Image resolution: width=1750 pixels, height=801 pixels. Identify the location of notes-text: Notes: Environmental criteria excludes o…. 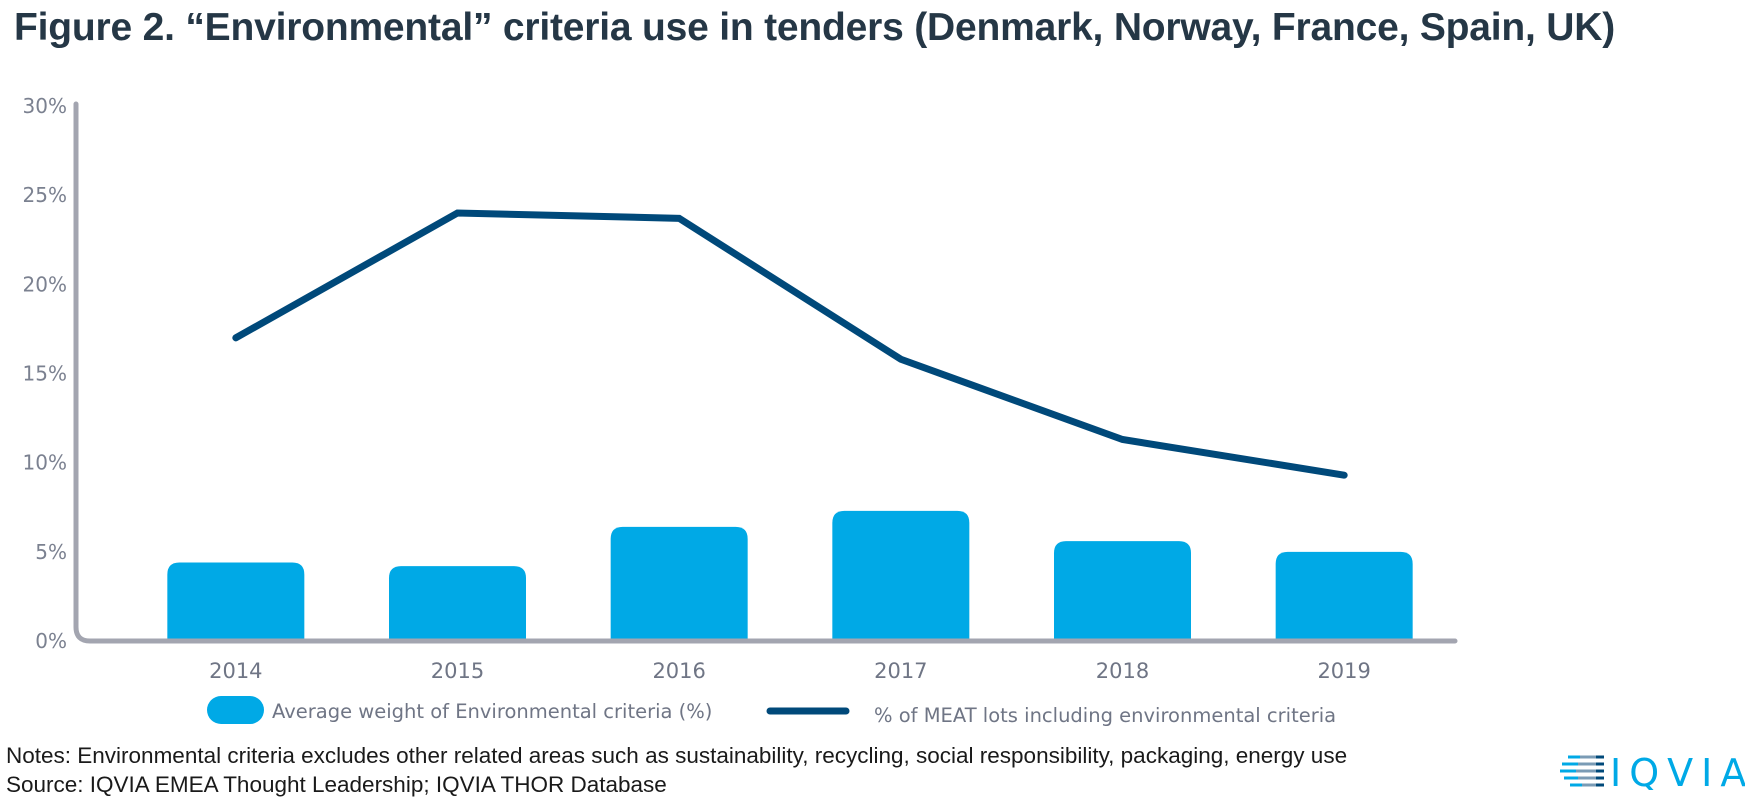
(677, 755).